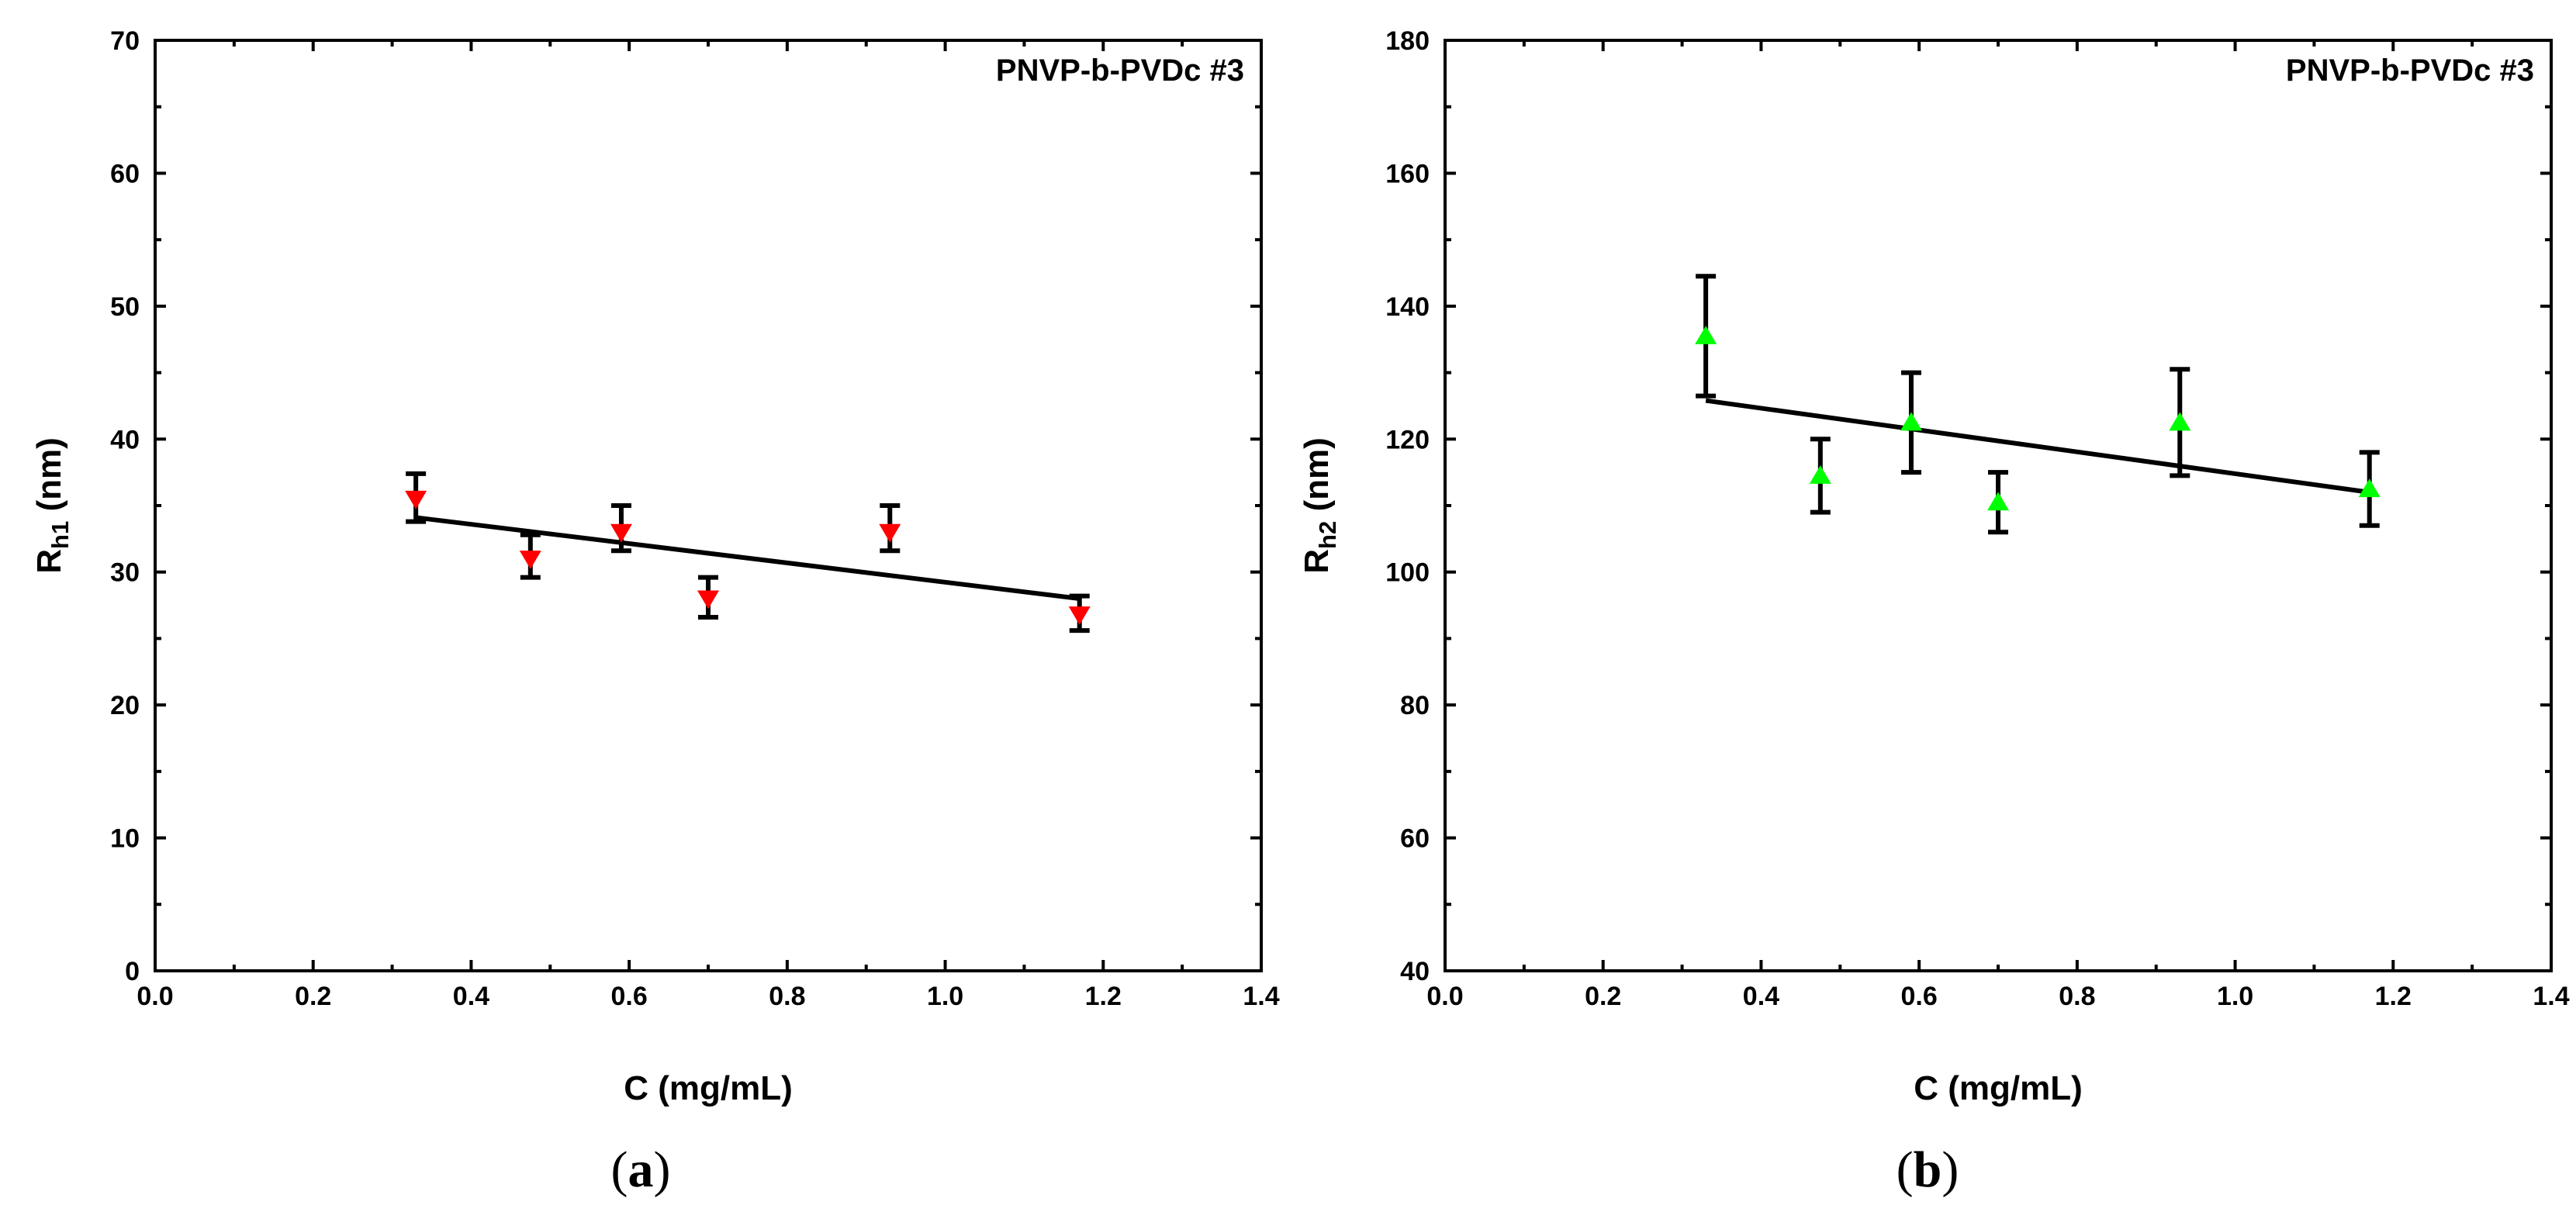 Image resolution: width=2576 pixels, height=1205 pixels. Describe the element at coordinates (125, 440) in the screenshot. I see `panel-a-y-tick-label: 40` at that location.